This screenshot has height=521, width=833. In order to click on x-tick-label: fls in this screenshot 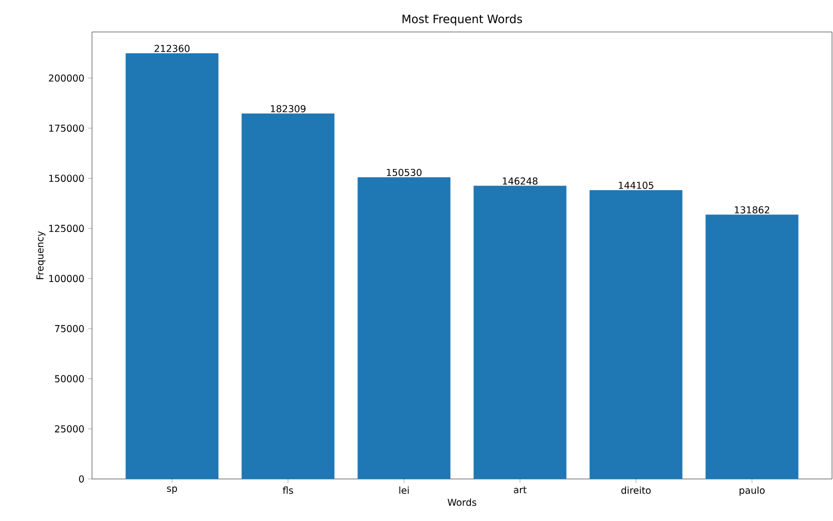, I will do `click(288, 490)`.